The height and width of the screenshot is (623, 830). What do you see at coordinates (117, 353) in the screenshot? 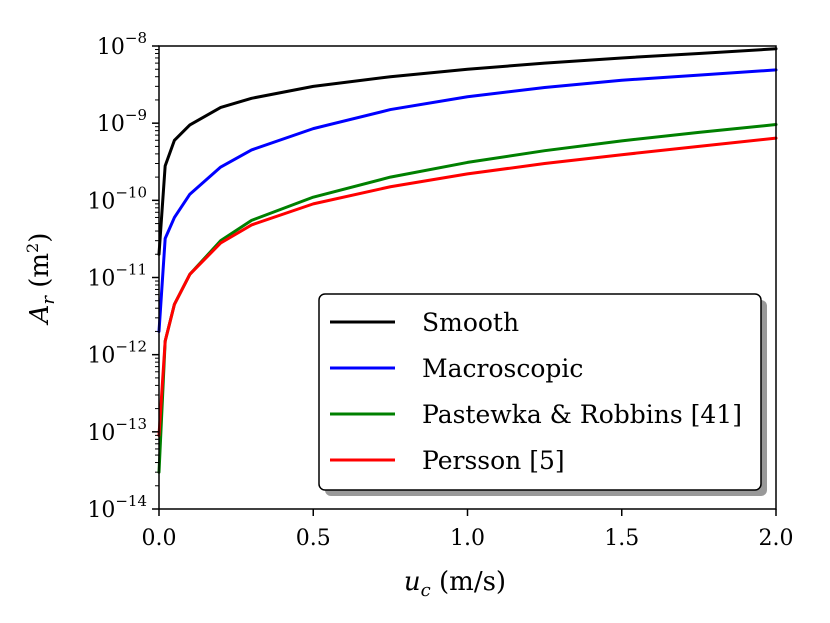
I see `y-tick-label: 10⁻¹²` at bounding box center [117, 353].